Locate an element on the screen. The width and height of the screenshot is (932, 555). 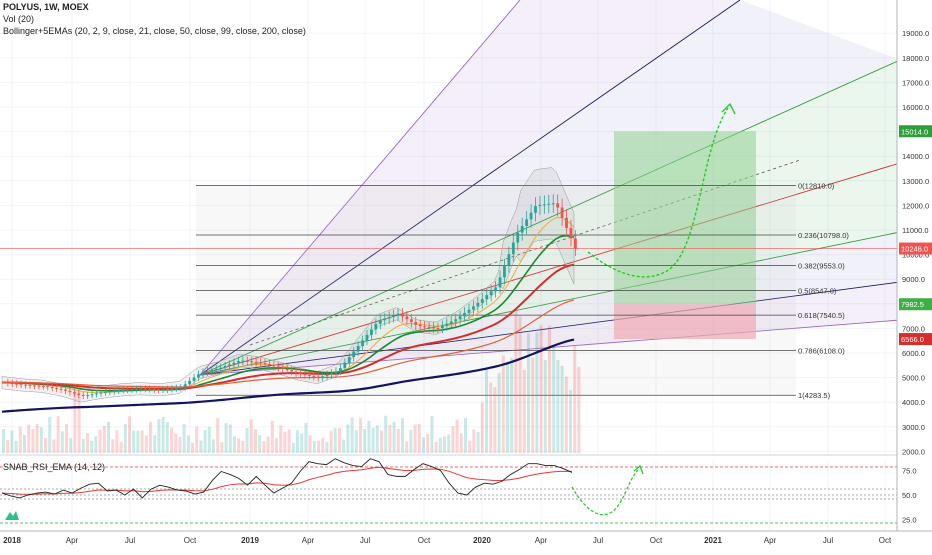
fan-line is located at coordinates (550, 328).